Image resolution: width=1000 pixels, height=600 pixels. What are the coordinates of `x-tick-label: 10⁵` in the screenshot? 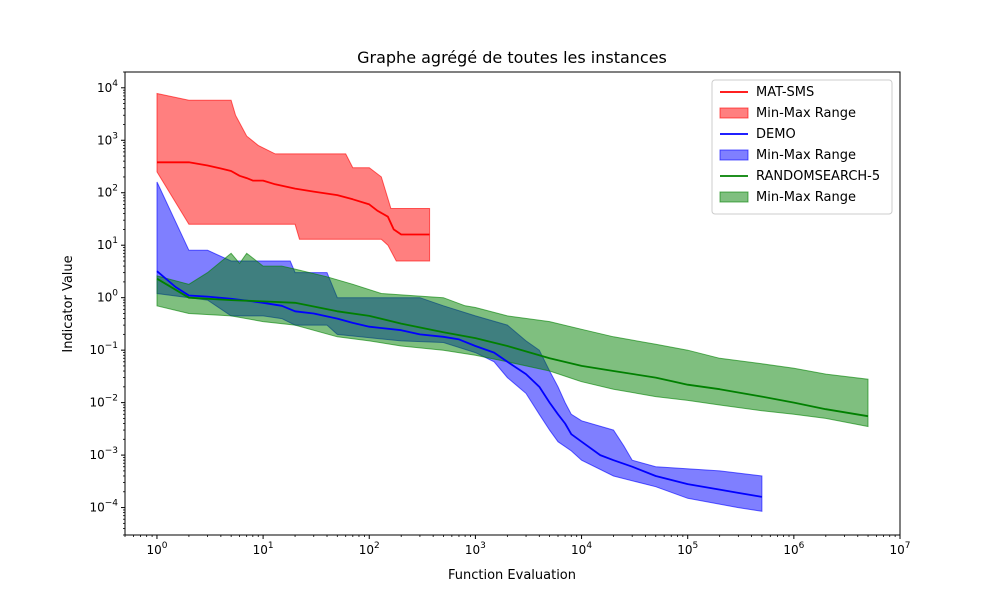 It's located at (687, 549).